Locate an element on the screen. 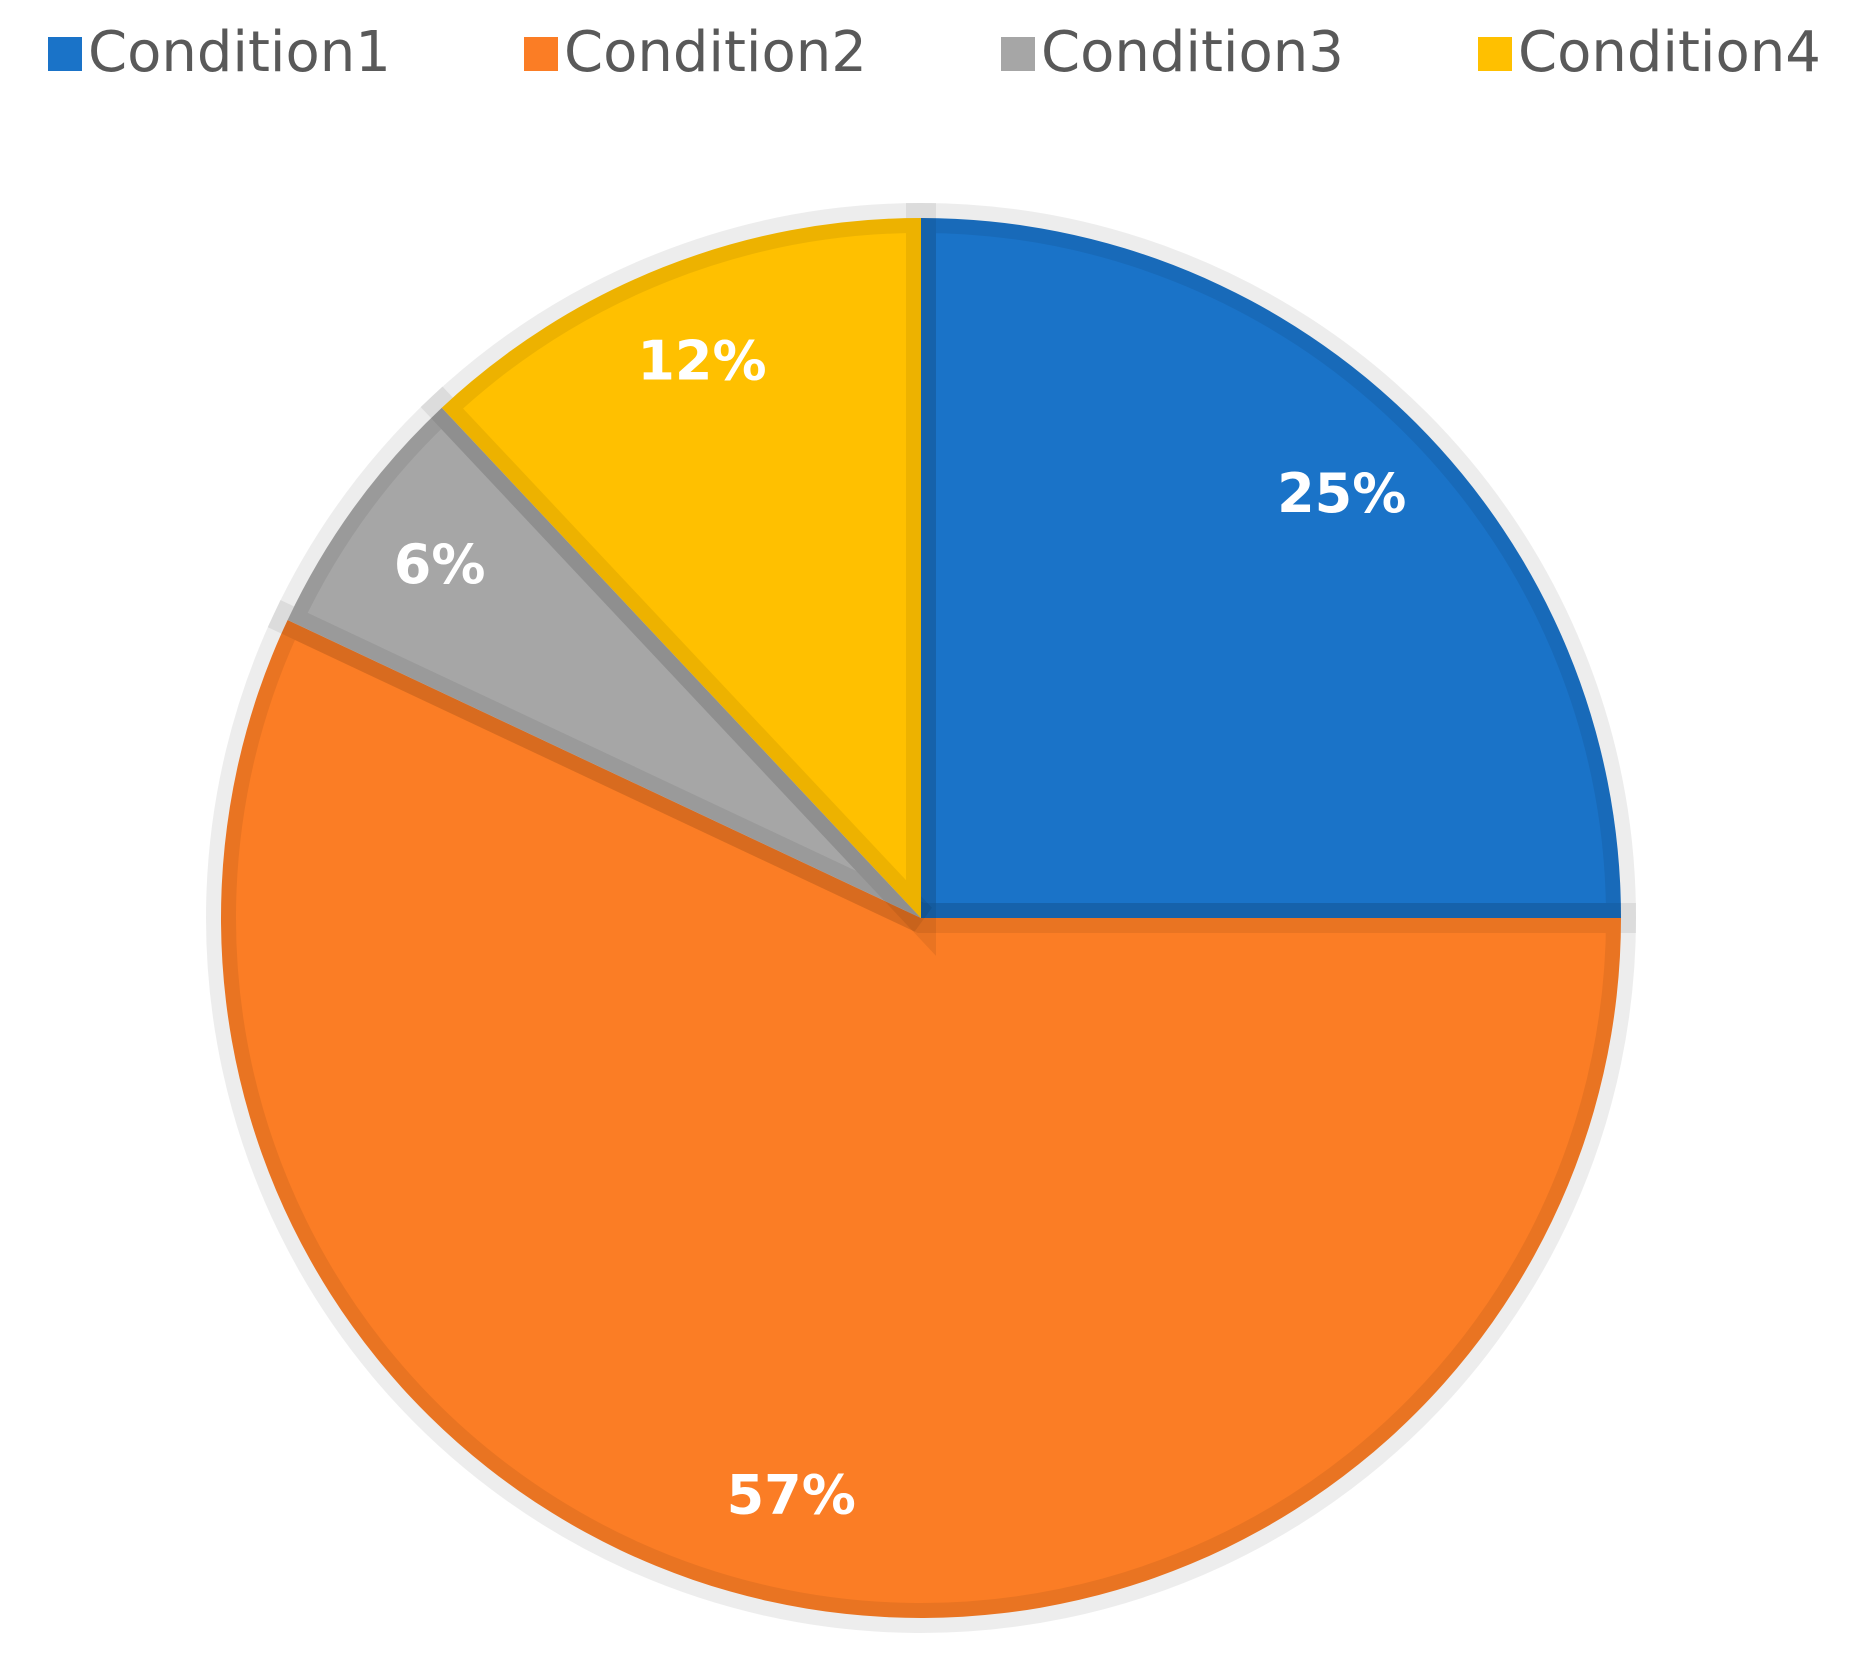 The width and height of the screenshot is (1869, 1653). legend-label: Condition2 is located at coordinates (715, 52).